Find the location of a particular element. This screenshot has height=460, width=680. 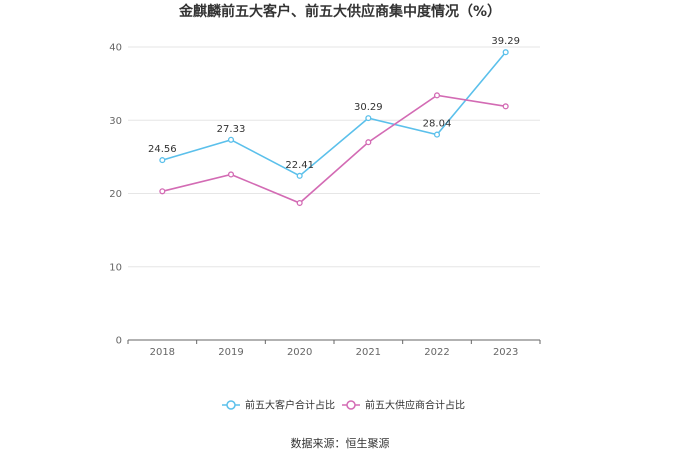

y-tick-label: 20 is located at coordinates (115, 194).